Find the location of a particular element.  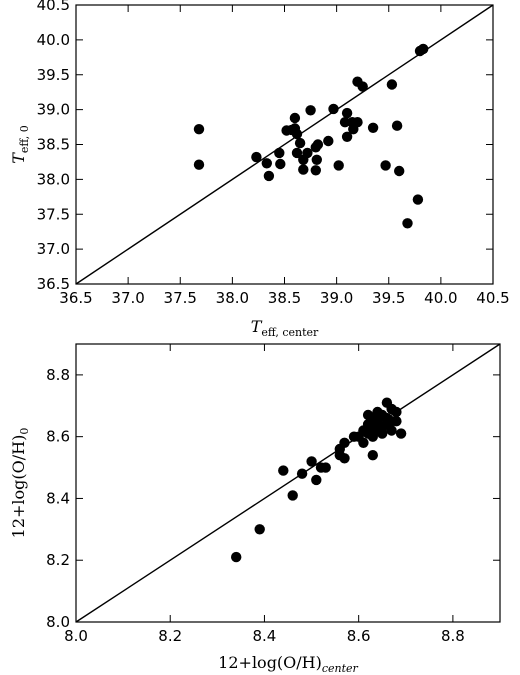

x-tick-label: 8.8 is located at coordinates (453, 636).